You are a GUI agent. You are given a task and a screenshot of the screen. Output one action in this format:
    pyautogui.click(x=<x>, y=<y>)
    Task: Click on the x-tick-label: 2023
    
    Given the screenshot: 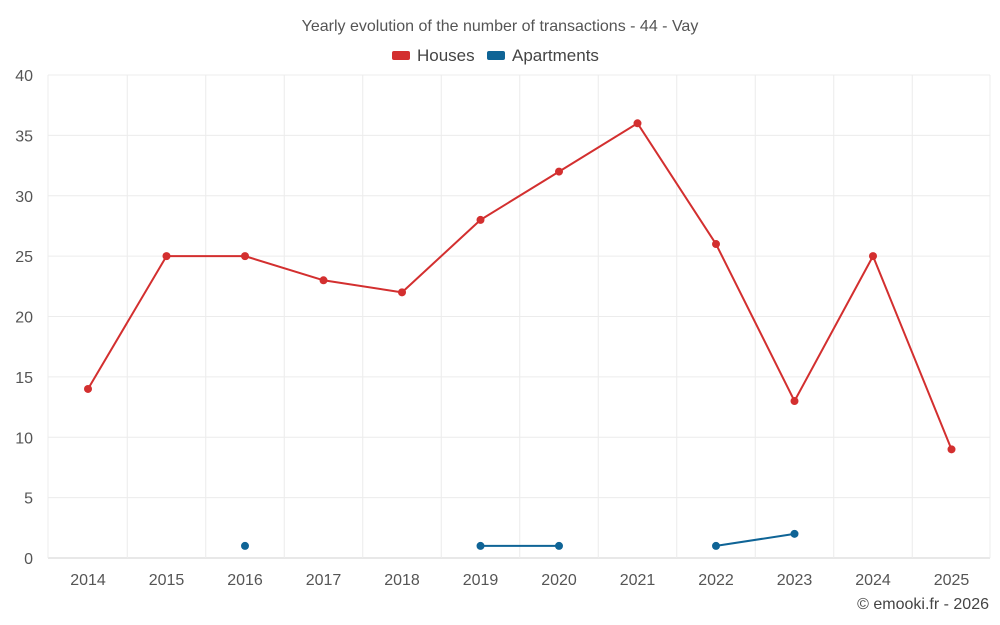 What is the action you would take?
    pyautogui.click(x=795, y=580)
    